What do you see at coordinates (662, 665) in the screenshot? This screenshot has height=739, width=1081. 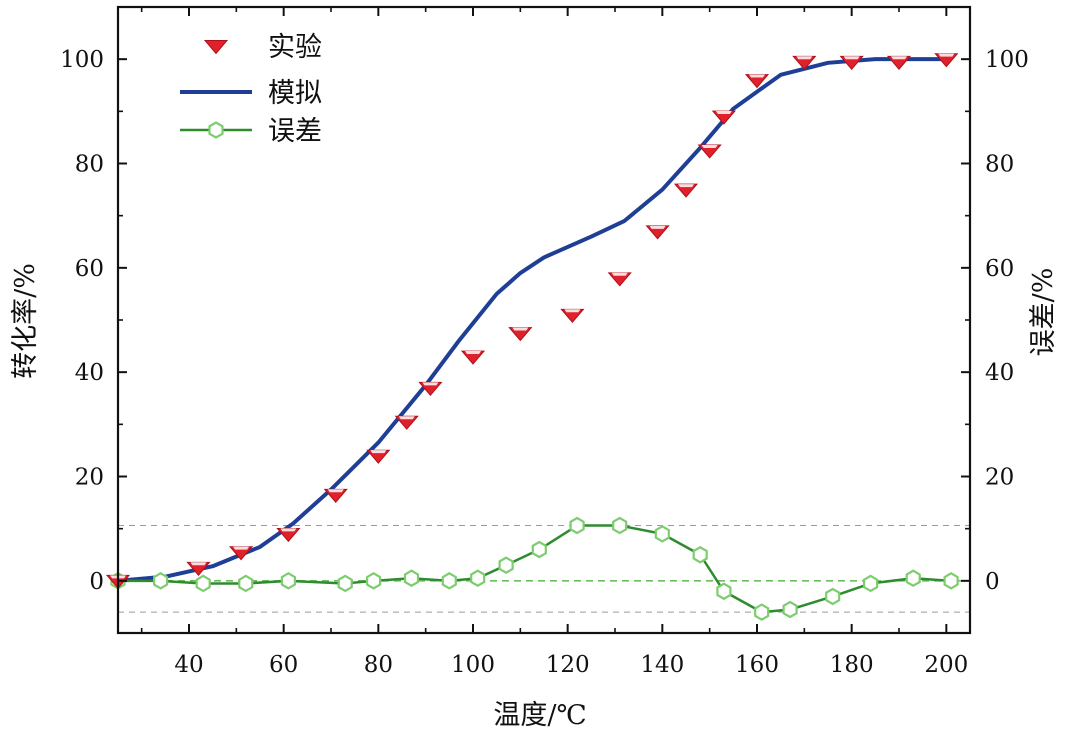 I see `x-tick-label: 140` at bounding box center [662, 665].